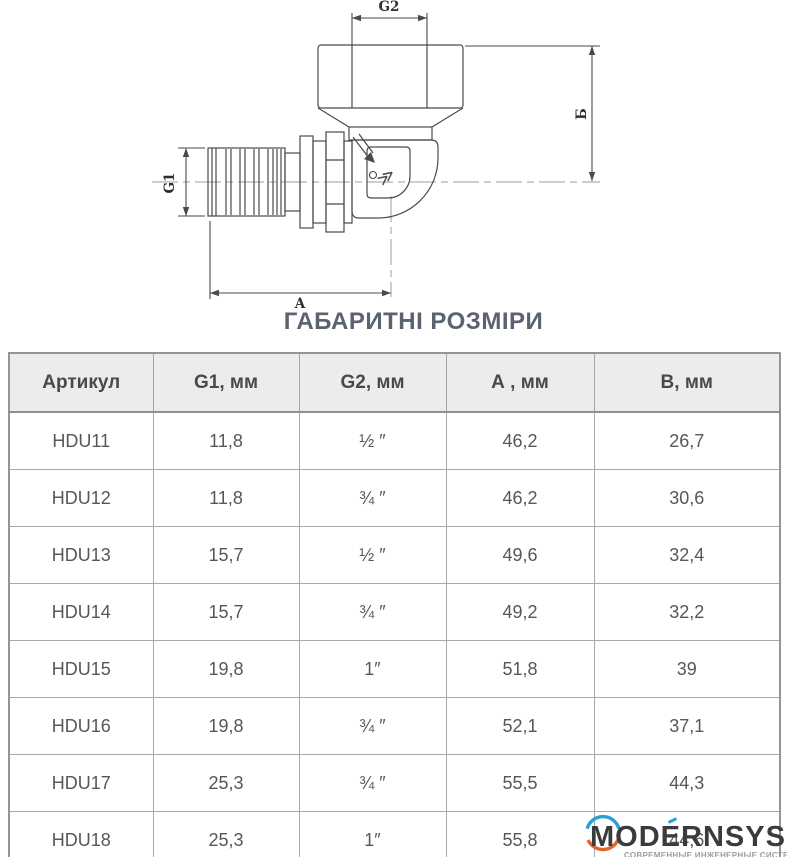 The height and width of the screenshot is (857, 787). What do you see at coordinates (170, 183) in the screenshot?
I see `dim-label-g1: G1` at bounding box center [170, 183].